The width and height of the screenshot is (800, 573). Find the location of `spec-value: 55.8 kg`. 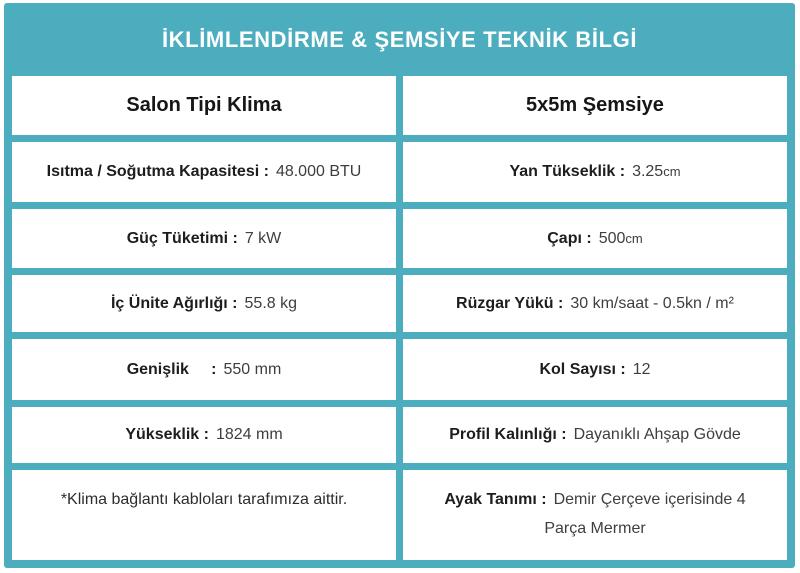

spec-value: 55.8 kg is located at coordinates (270, 303).